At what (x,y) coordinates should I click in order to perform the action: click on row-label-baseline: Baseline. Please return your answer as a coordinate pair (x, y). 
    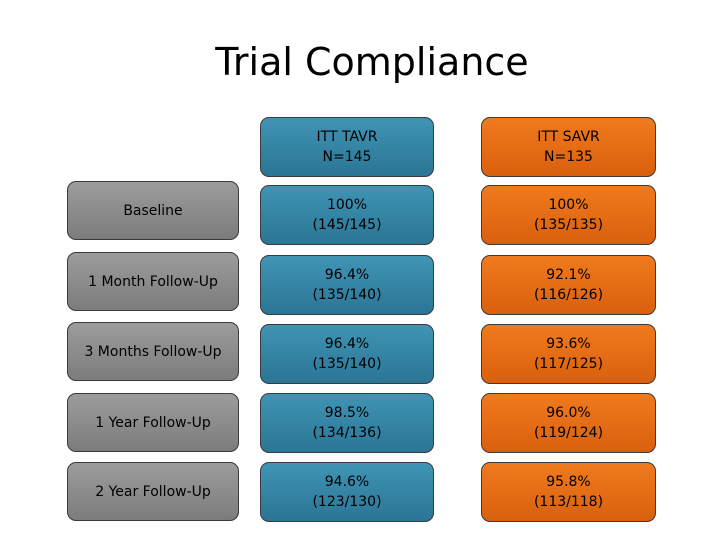
    Looking at the image, I should click on (153, 210).